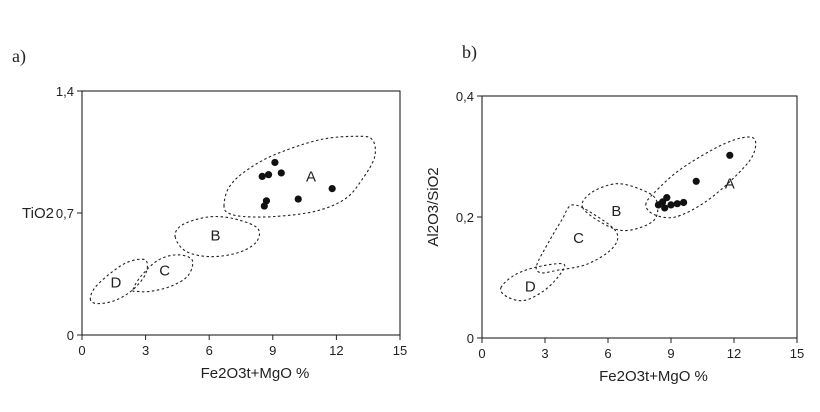 This screenshot has height=412, width=820. I want to click on panel-label-a: a), so click(19, 56).